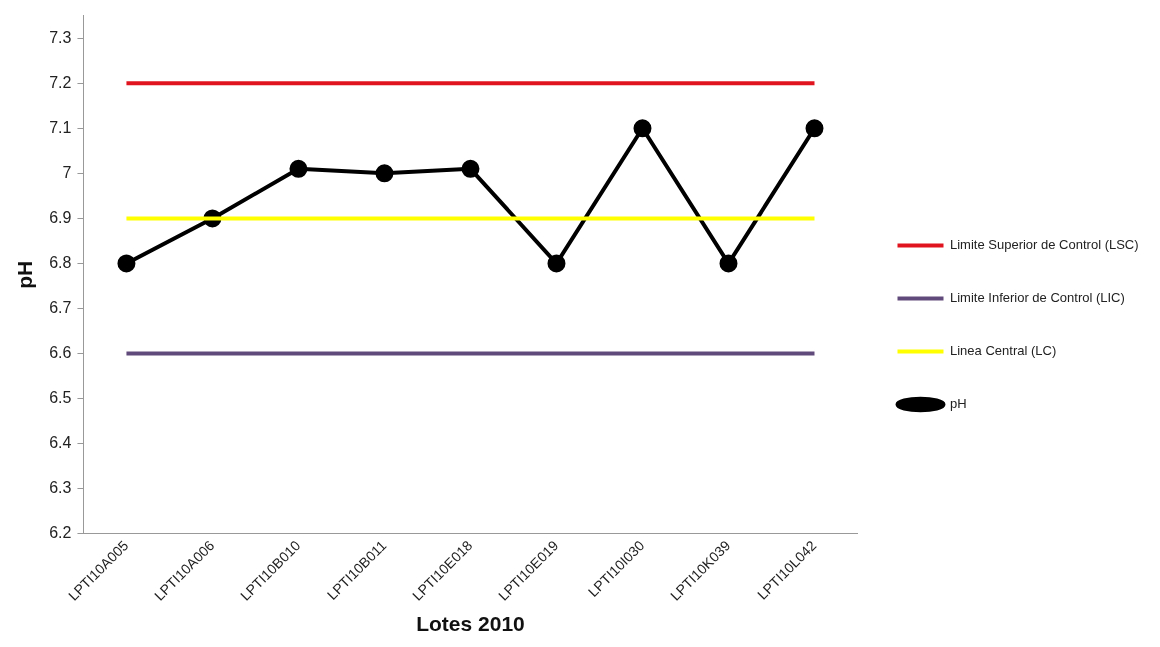 The height and width of the screenshot is (647, 1160). I want to click on legend-label: Limite Superior de Control (LSC), so click(1044, 245).